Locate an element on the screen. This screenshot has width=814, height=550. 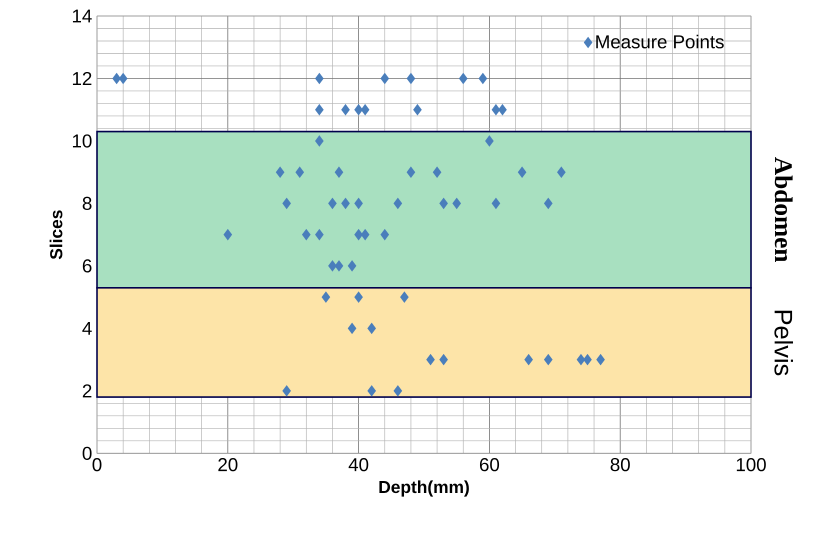
x-tick-label: 0 is located at coordinates (97, 465).